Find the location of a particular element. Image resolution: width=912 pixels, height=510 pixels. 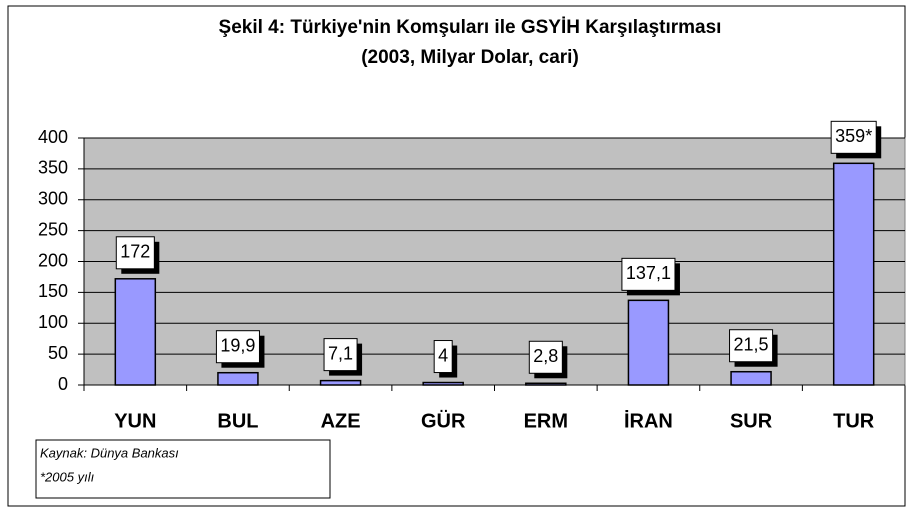

x-tick-label: GÜR is located at coordinates (443, 420).